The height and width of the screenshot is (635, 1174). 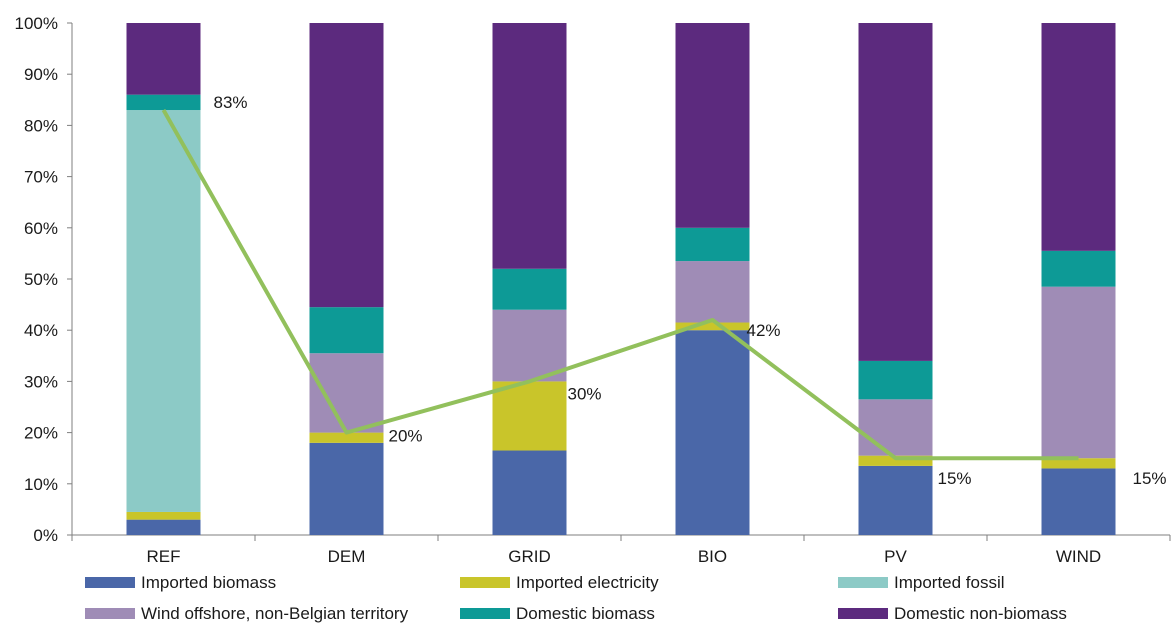 I want to click on legend-entry-label: Imported fossil, so click(x=949, y=582).